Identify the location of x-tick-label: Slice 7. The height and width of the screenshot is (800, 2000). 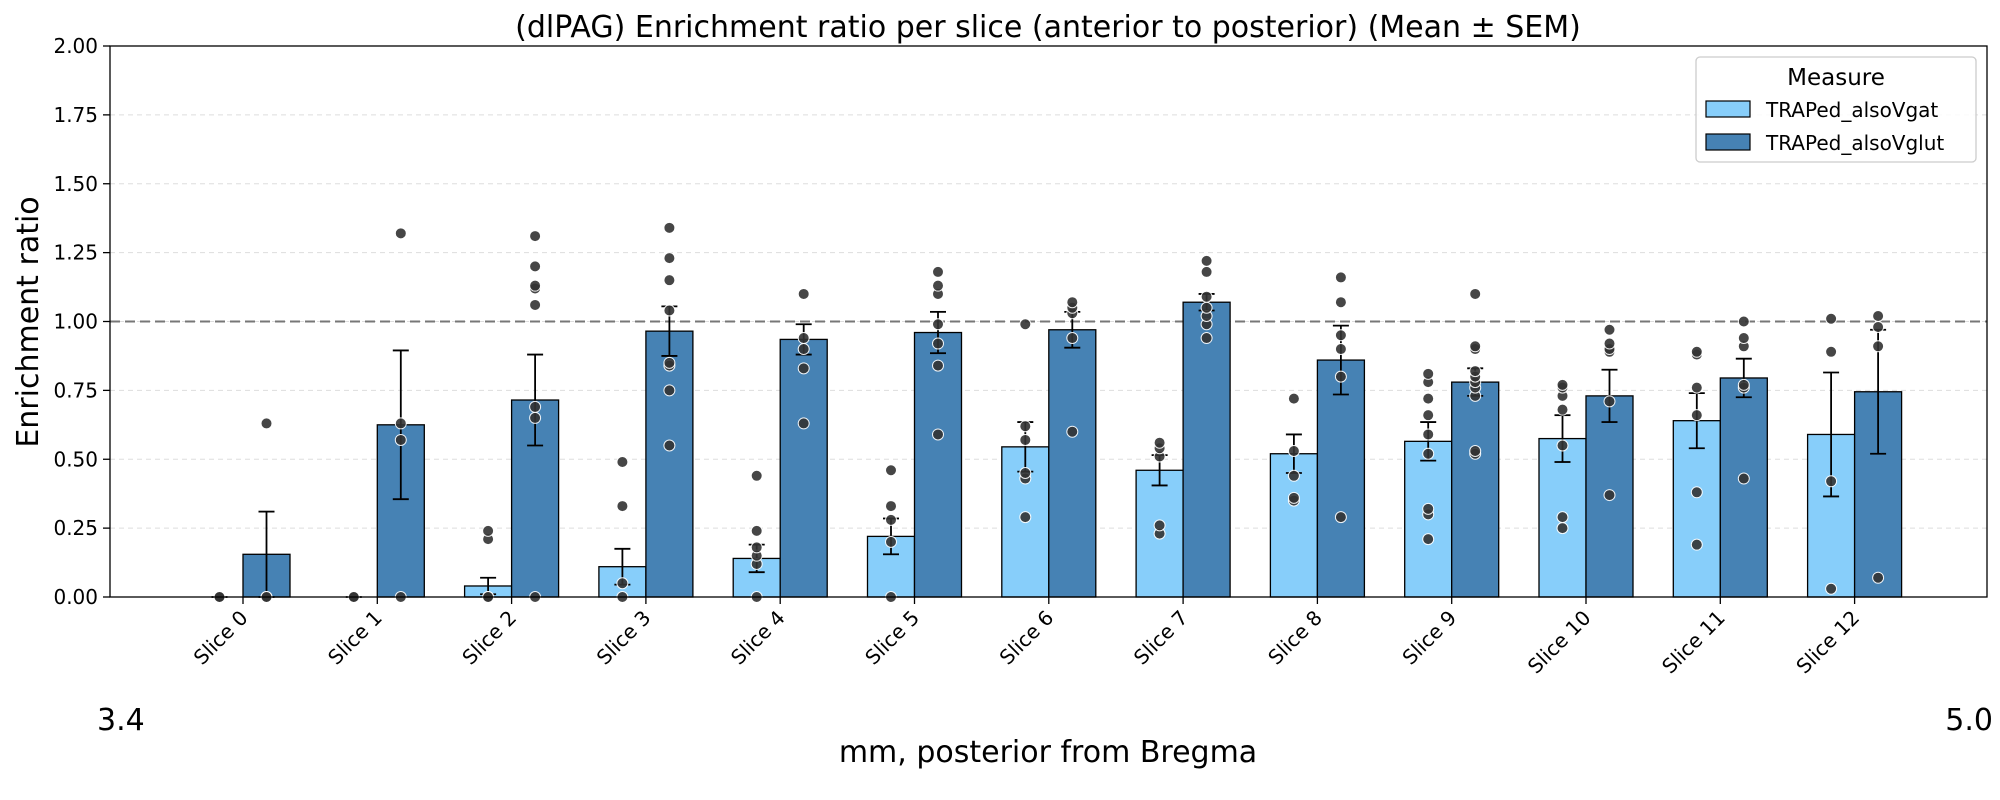
(1161, 638).